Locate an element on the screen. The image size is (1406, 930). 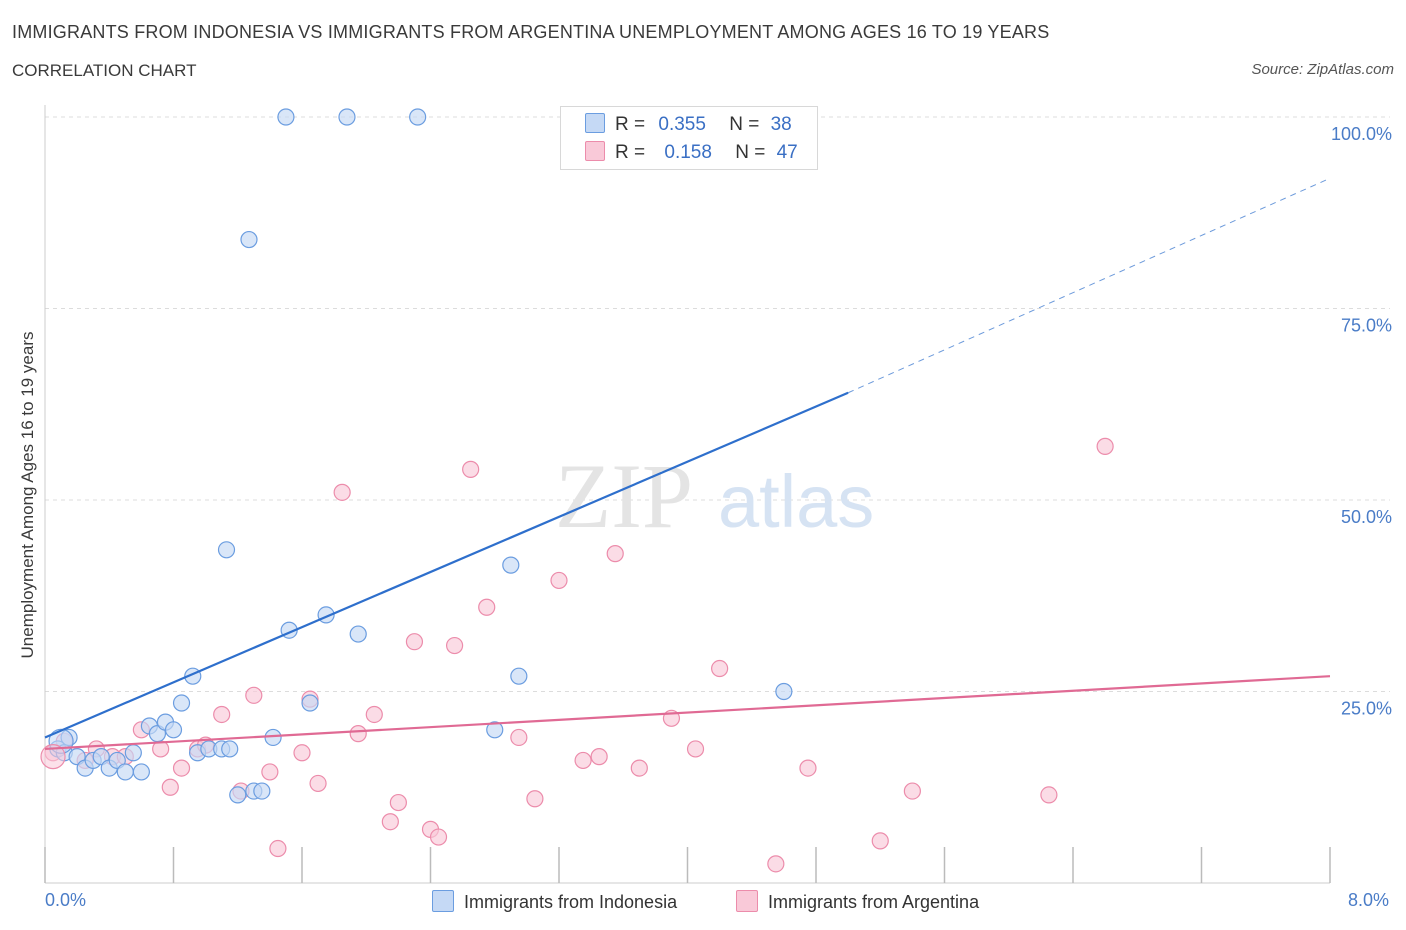
x-tick-label-max: 8.0% is located at coordinates (1369, 900).